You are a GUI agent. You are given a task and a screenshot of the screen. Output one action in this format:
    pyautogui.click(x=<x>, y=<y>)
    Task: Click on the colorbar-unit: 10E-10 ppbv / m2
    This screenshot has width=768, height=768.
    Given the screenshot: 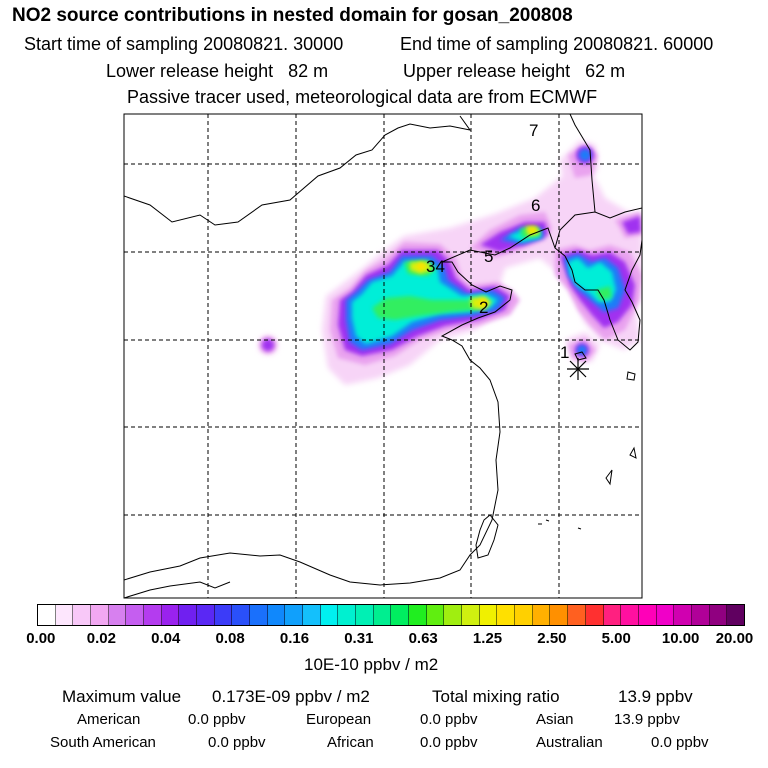 What is the action you would take?
    pyautogui.click(x=371, y=664)
    